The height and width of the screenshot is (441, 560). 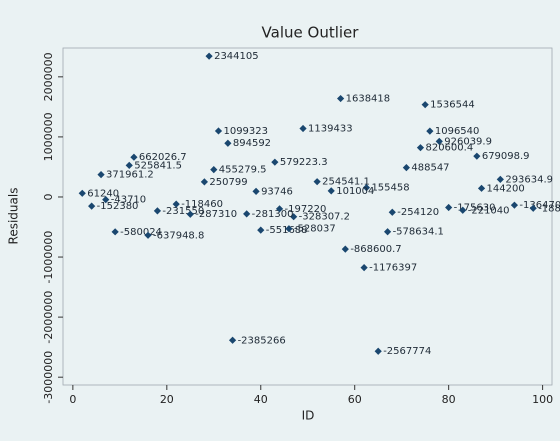 What do you see at coordinates (449, 148) in the screenshot?
I see `point-label: 820600.4` at bounding box center [449, 148].